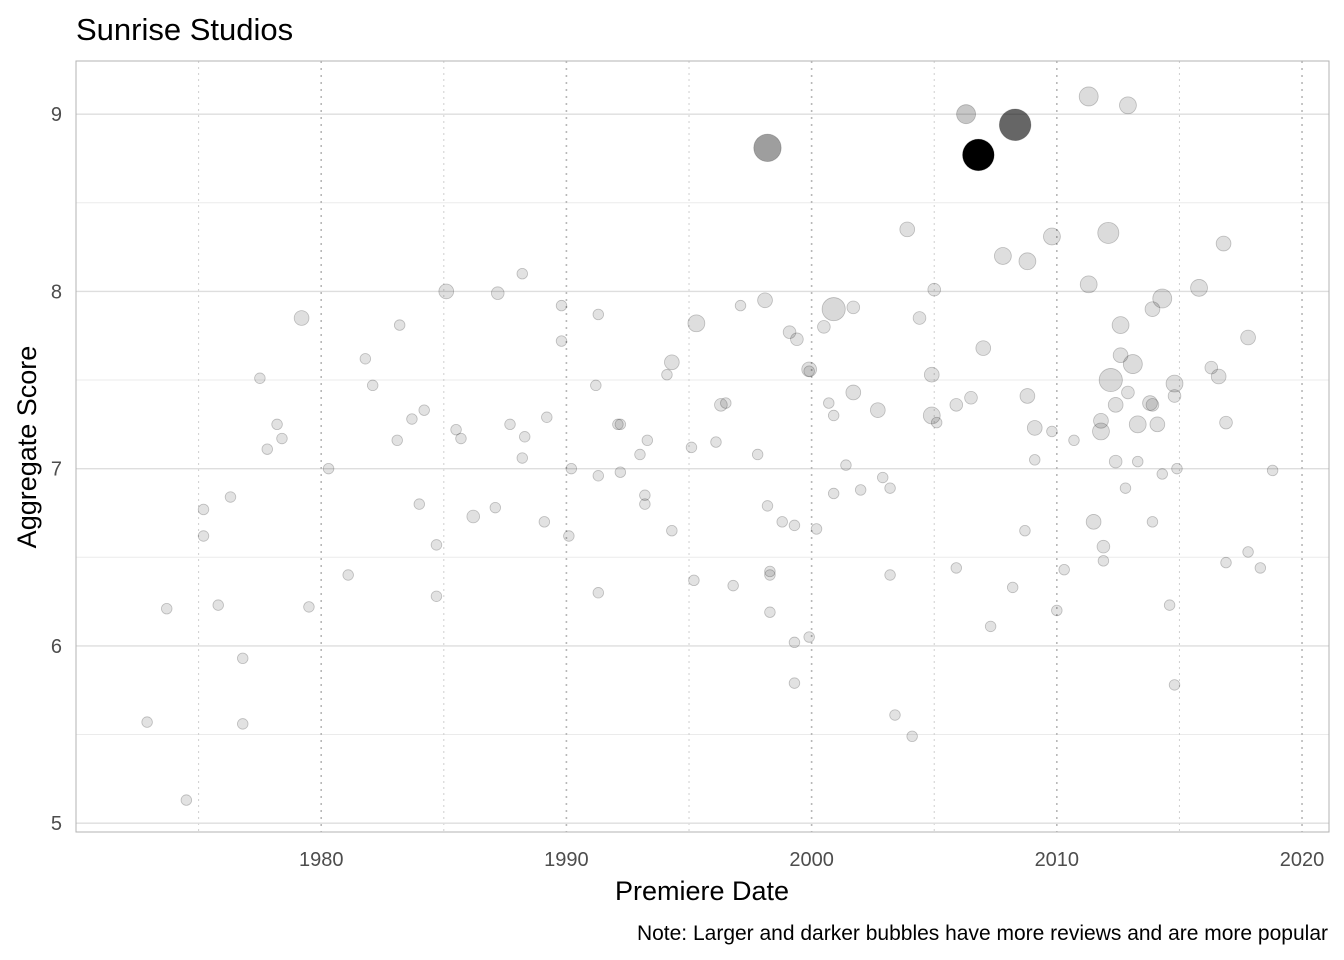 Image resolution: width=1344 pixels, height=960 pixels. I want to click on x-tick-label: 2000, so click(811, 860).